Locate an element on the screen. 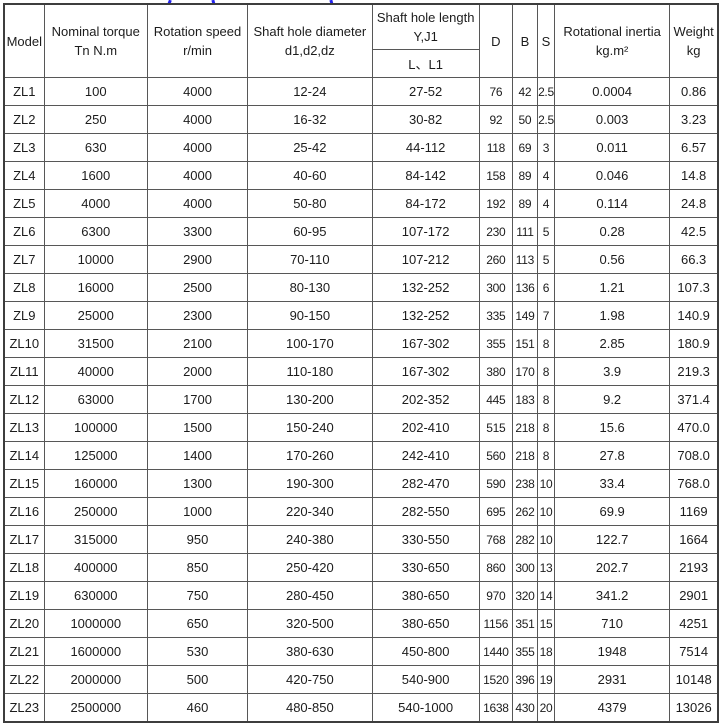  cell-d: 1520 is located at coordinates (495, 679).